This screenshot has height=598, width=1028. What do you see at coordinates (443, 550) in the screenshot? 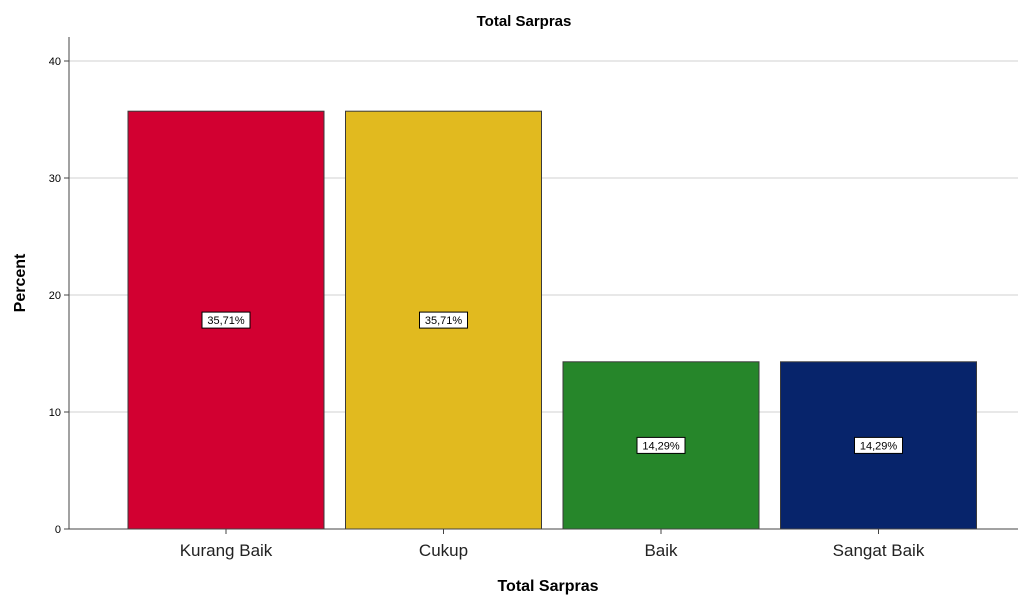
I see `x-tick-label: Cukup` at bounding box center [443, 550].